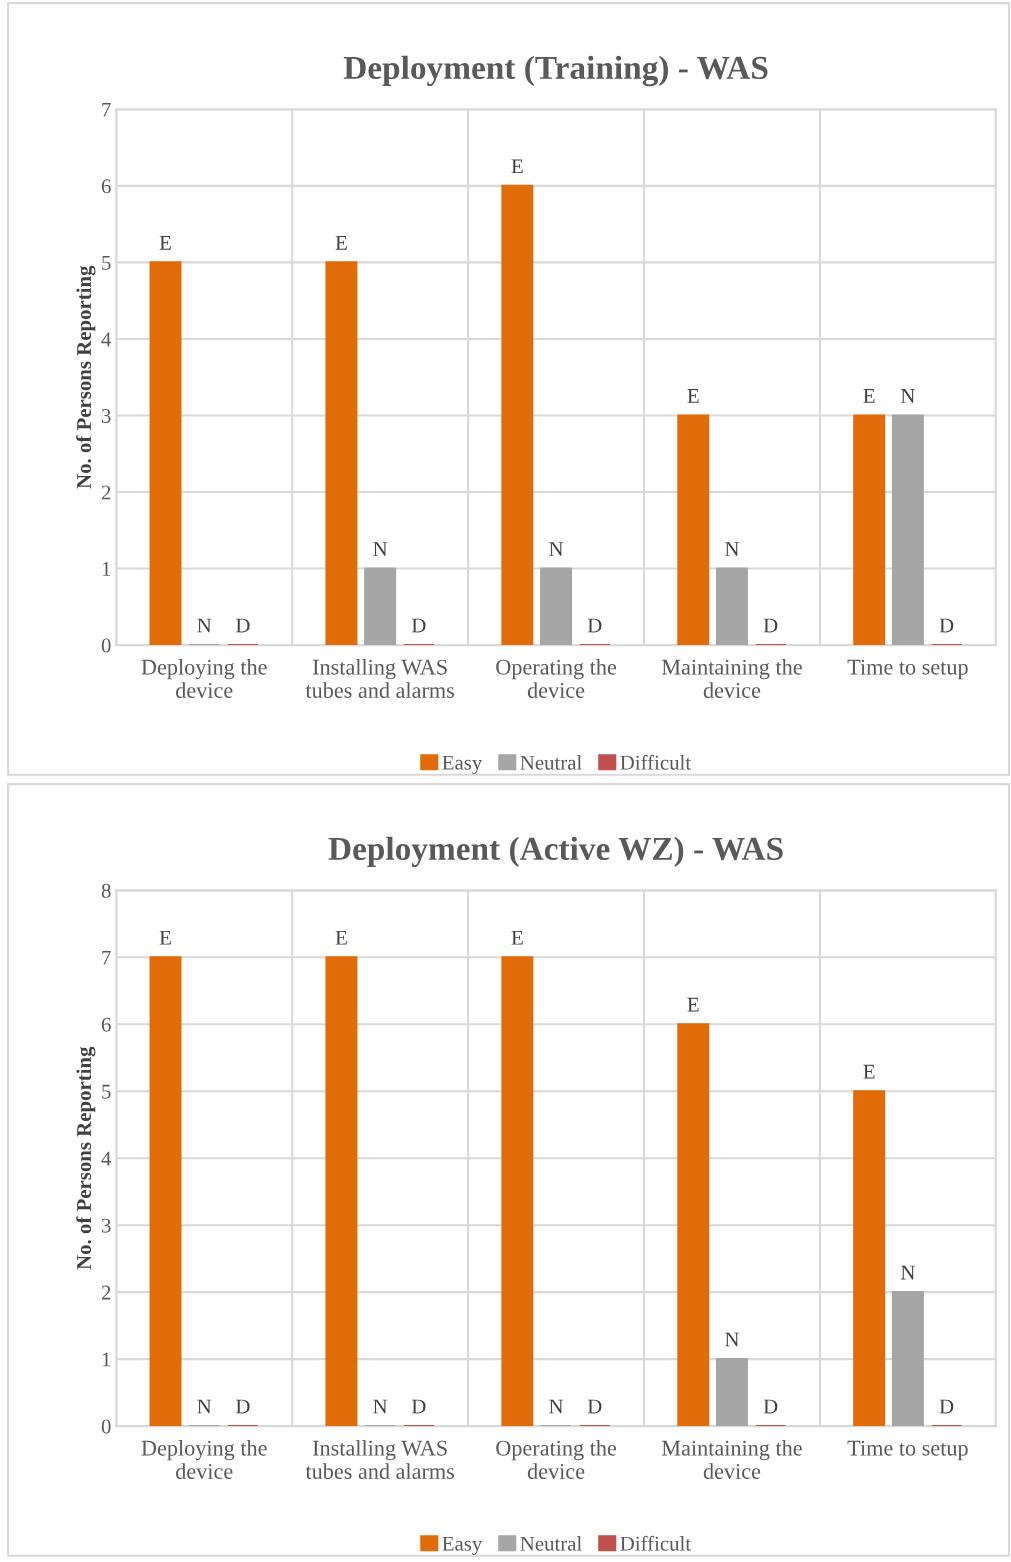 The height and width of the screenshot is (1562, 1011). What do you see at coordinates (106, 890) in the screenshot?
I see `y-tick-label: 8` at bounding box center [106, 890].